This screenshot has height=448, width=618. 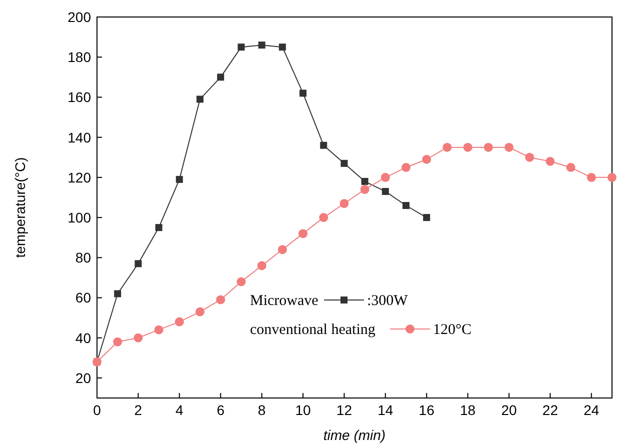 I want to click on y-tick-label: 100, so click(x=80, y=218).